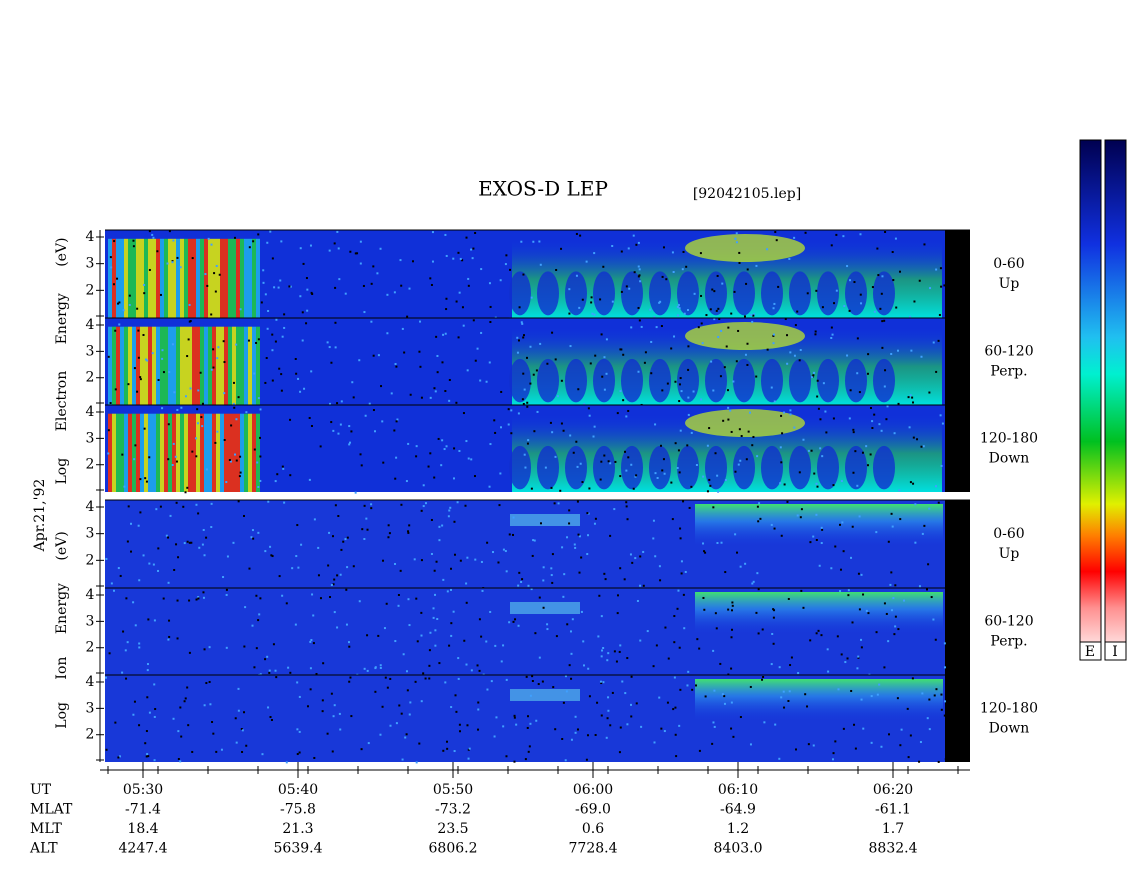  I want to click on row-label: MLT, so click(46, 829).